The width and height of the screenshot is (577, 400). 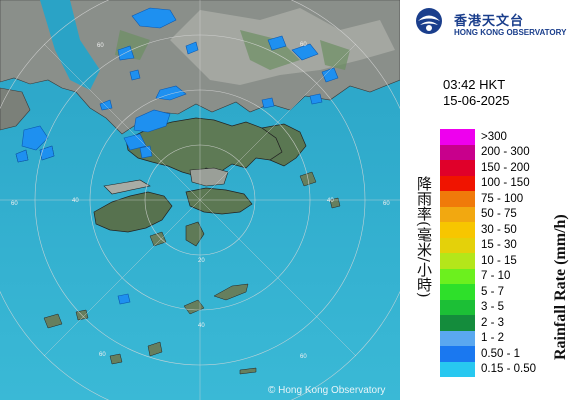 What do you see at coordinates (493, 322) in the screenshot?
I see `legend-label: 2 - 3` at bounding box center [493, 322].